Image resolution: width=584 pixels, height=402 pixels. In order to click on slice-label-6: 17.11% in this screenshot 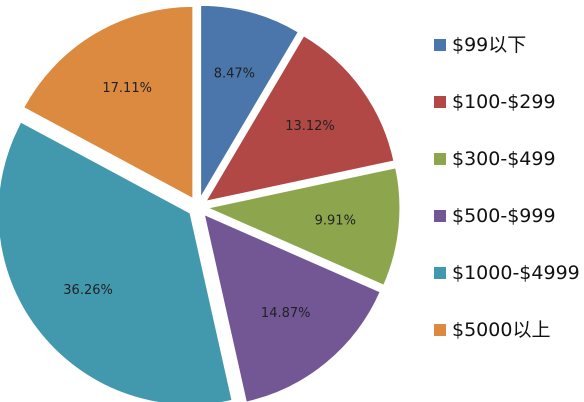, I will do `click(127, 88)`.